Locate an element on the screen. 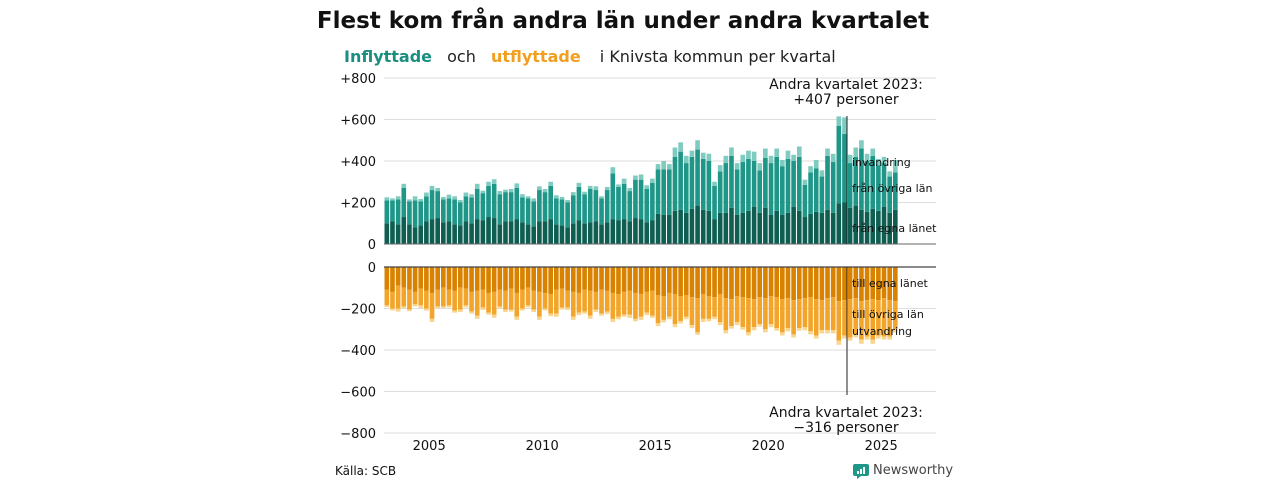 The image size is (1280, 480). outflow-bars is located at coordinates (641, 306).